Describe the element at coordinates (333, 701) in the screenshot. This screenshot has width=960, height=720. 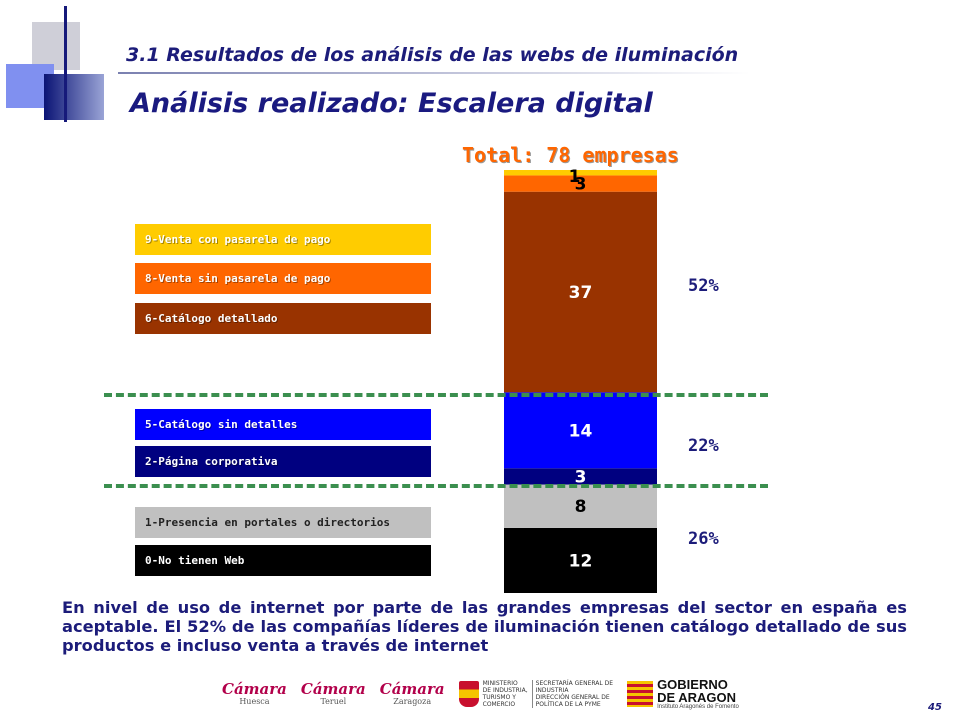
I see `logo-camara-city: Teruel` at that location.